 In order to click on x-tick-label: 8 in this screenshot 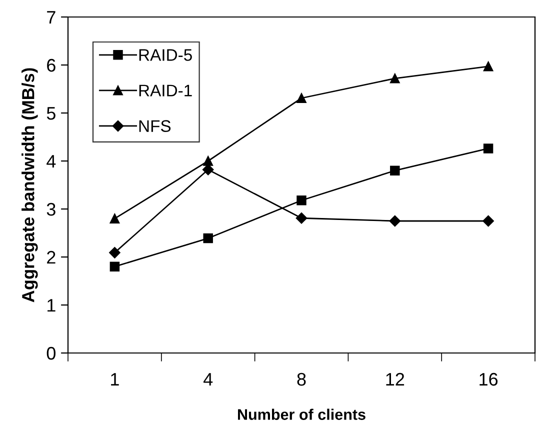, I will do `click(301, 379)`.